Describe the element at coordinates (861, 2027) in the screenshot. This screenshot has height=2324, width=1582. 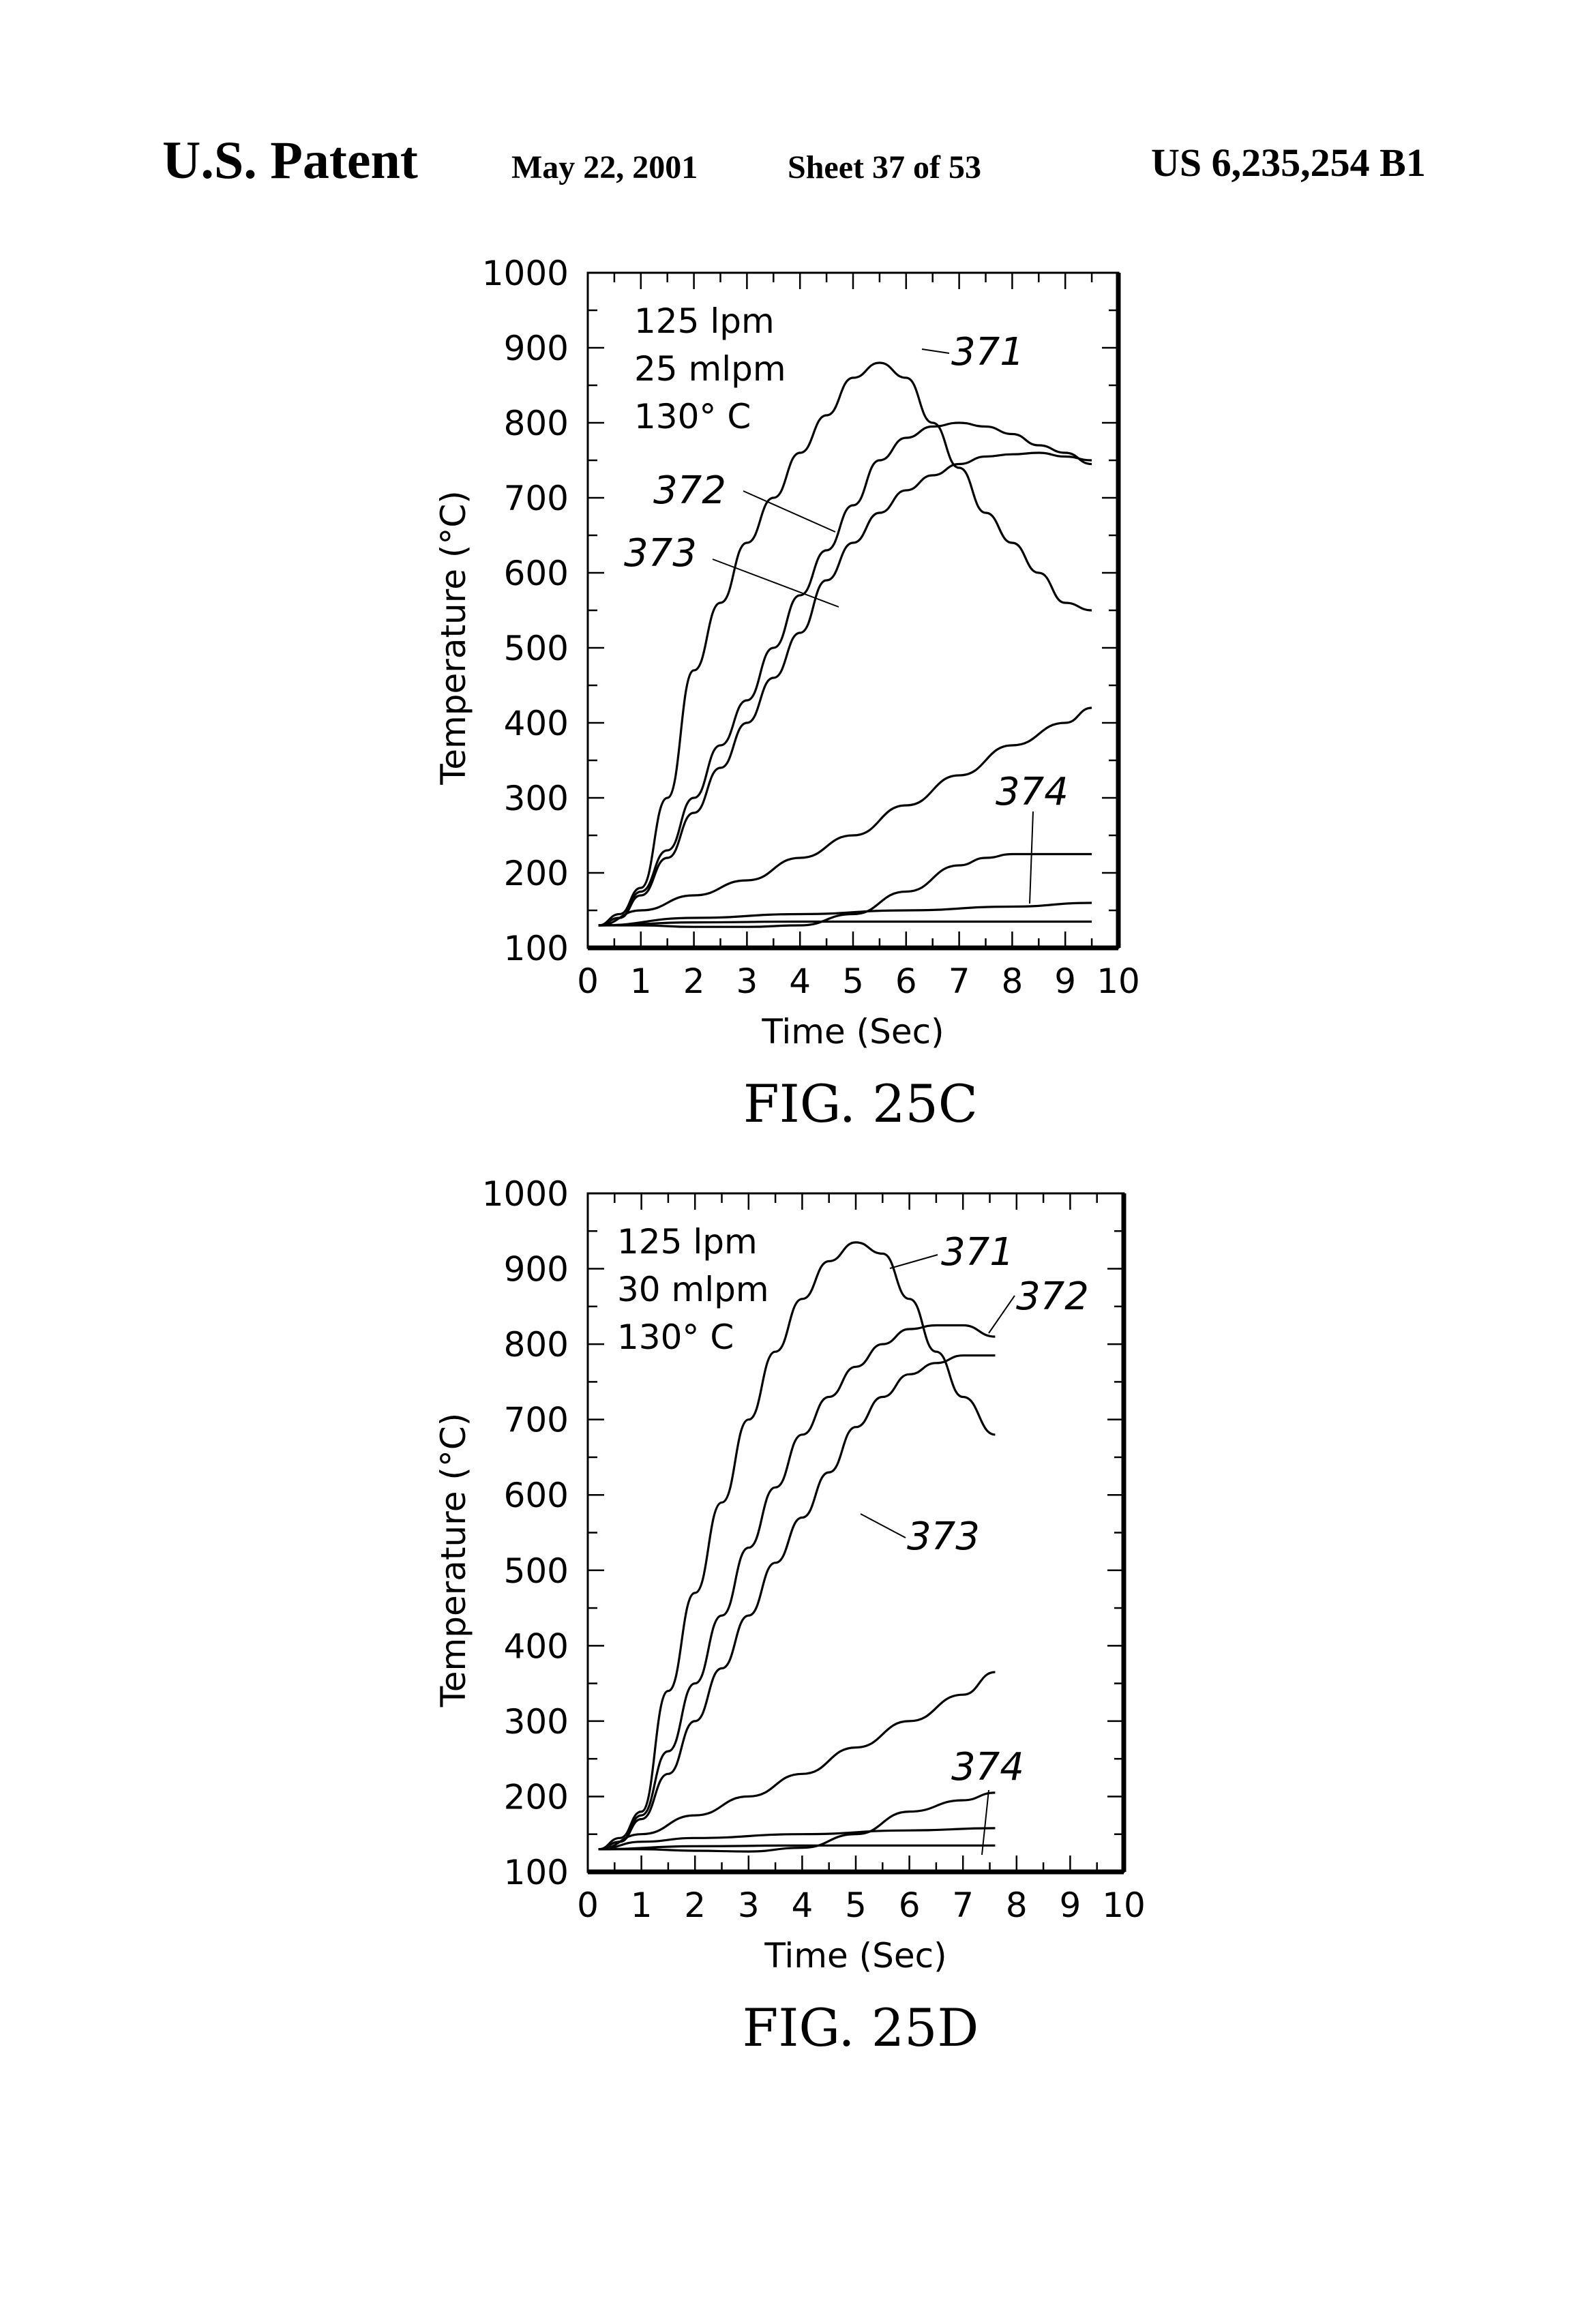
I see `figure-caption: FIG. 25D` at that location.